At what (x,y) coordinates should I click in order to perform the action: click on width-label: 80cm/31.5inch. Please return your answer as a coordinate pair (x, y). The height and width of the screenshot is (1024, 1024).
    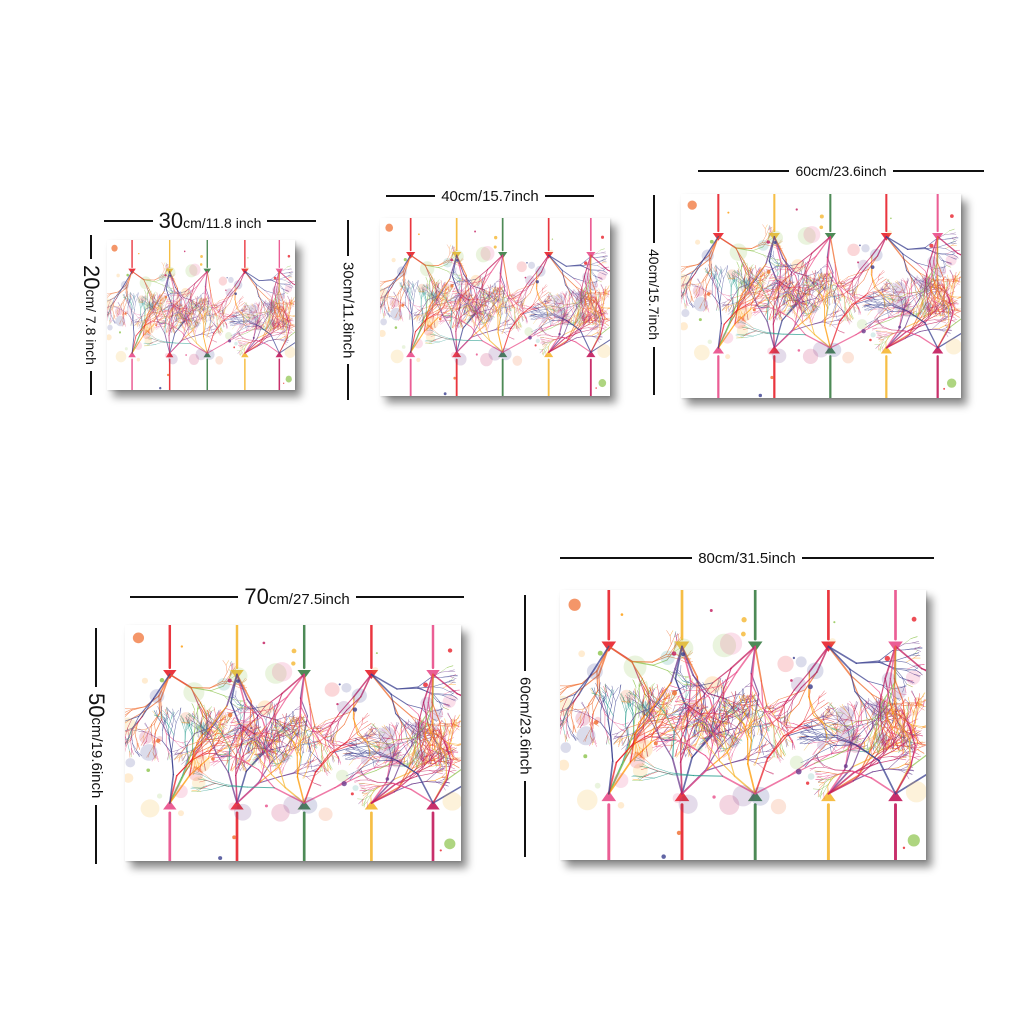
    Looking at the image, I should click on (747, 558).